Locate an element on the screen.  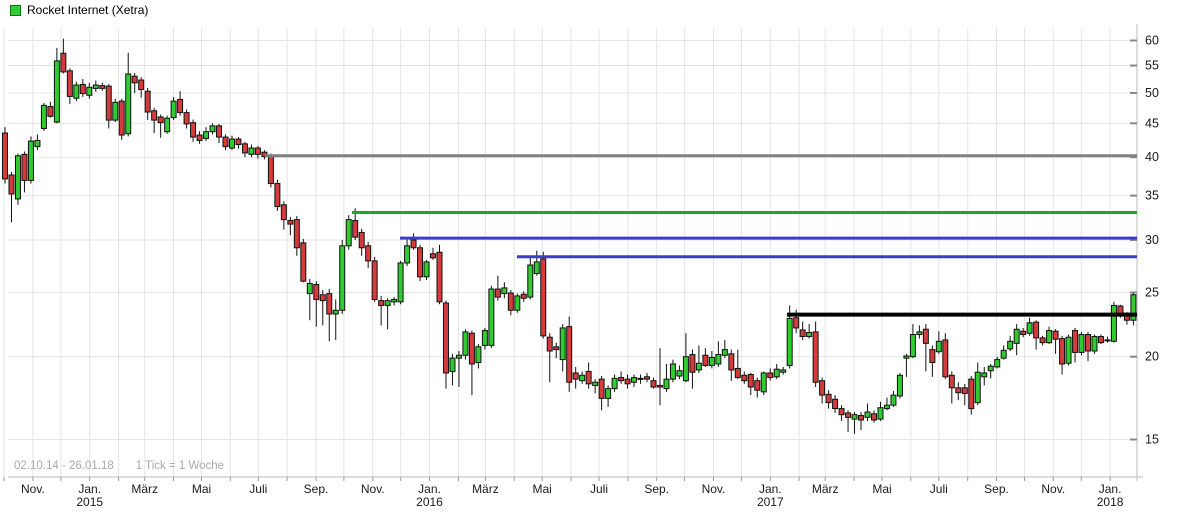
legend: Rocket Internet (Xetra) is located at coordinates (79, 10).